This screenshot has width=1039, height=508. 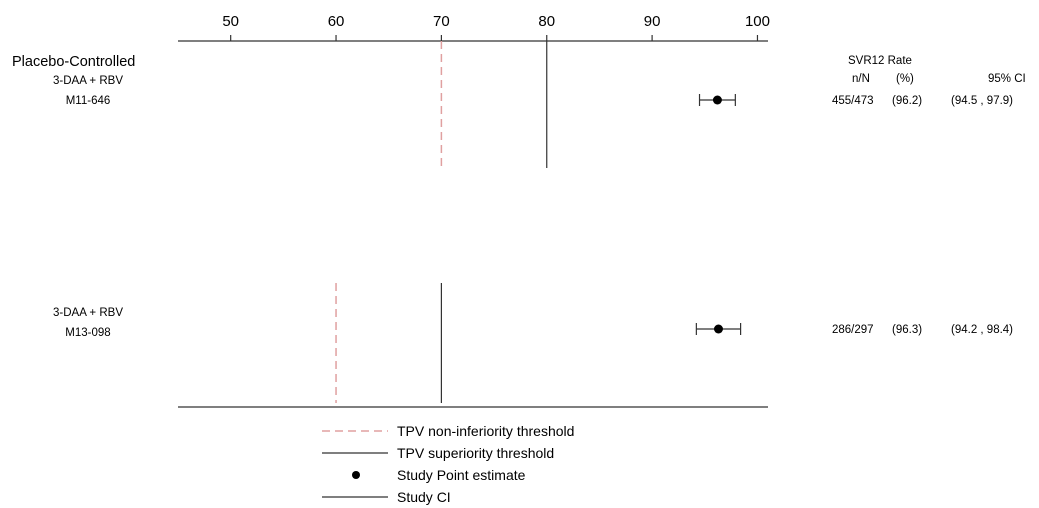 I want to click on header-title: SVR12 Rate, so click(x=880, y=61).